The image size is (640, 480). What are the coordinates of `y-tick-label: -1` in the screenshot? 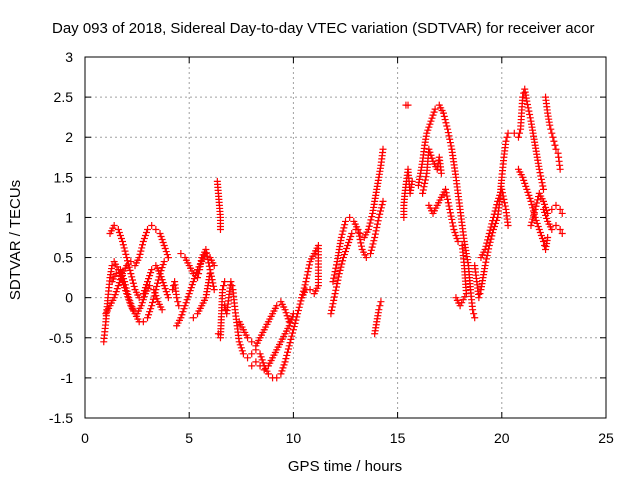 It's located at (67, 378).